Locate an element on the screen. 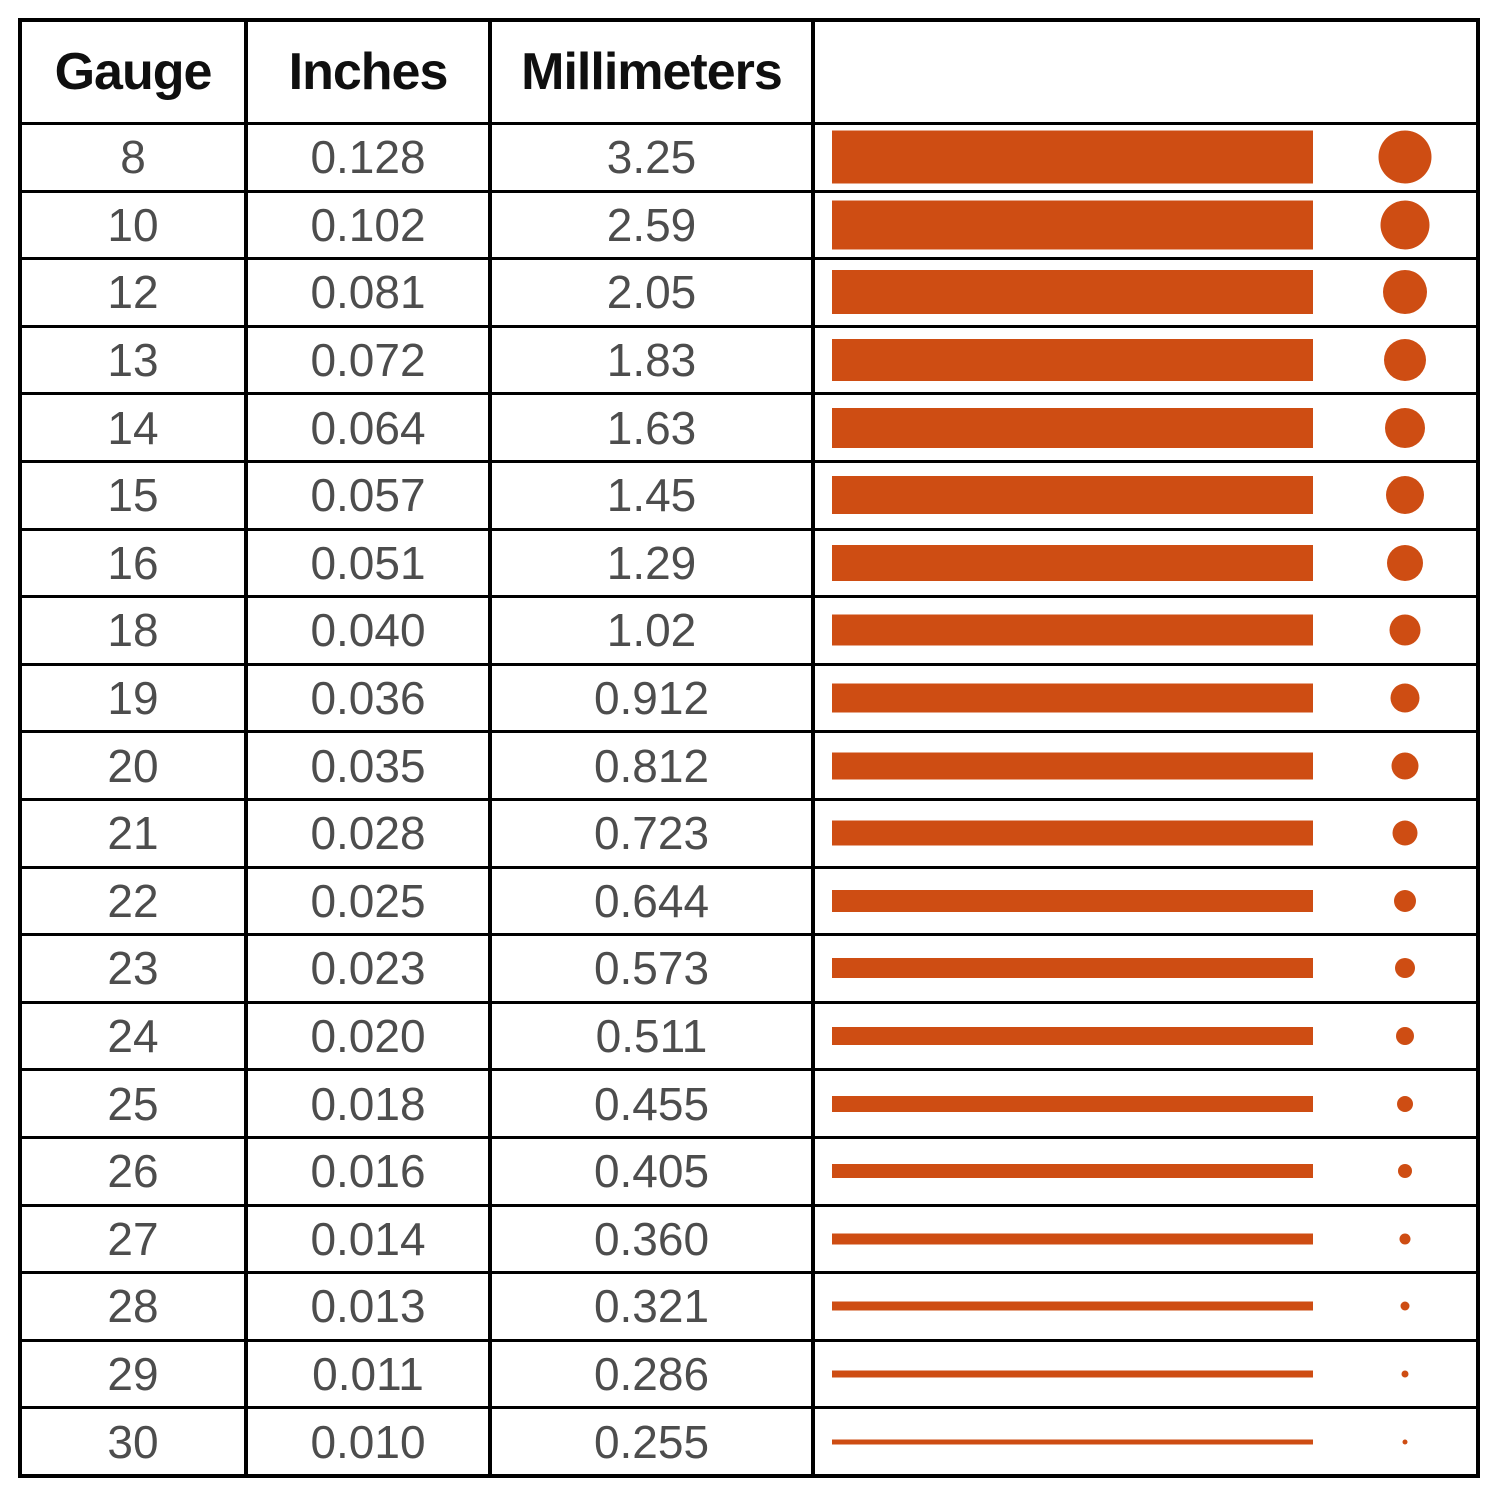  inches-cell: 0.051 is located at coordinates (370, 563).